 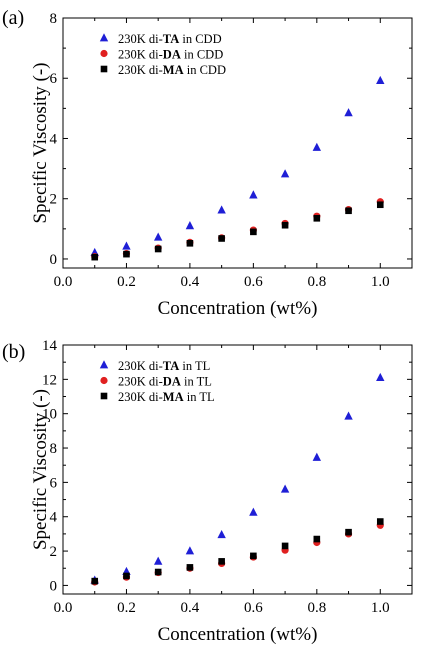 I want to click on legend-label: 230K di-TA in TL, so click(x=164, y=366).